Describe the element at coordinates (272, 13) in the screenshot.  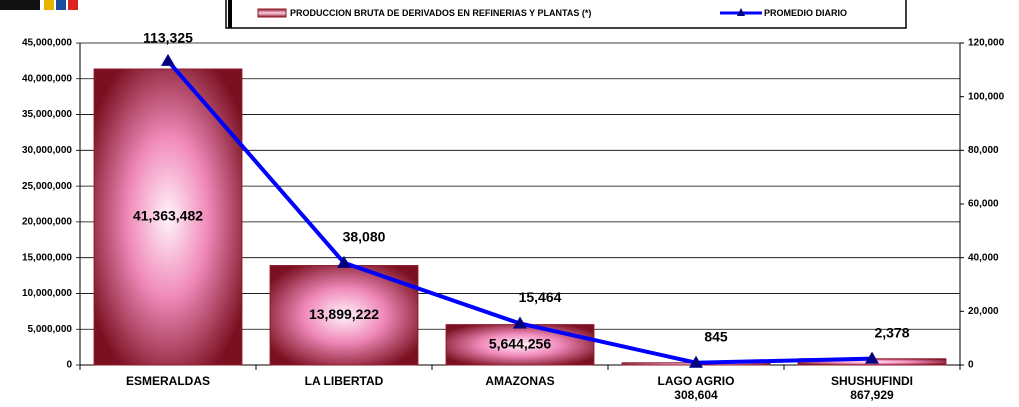
I see `legend-swatch` at that location.